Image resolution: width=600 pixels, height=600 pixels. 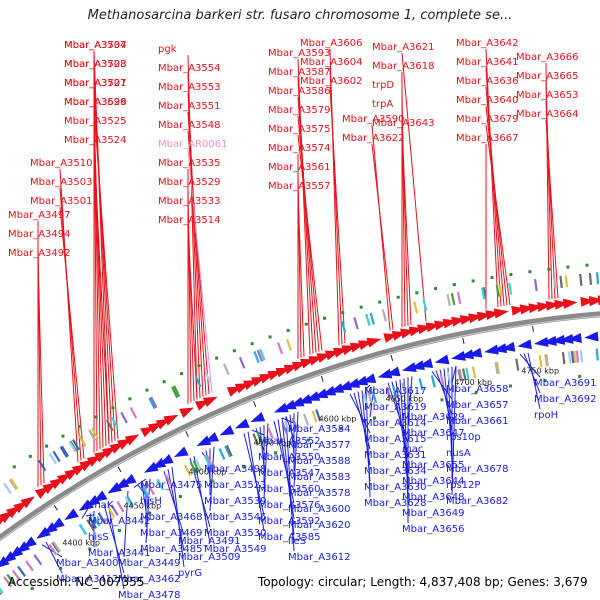 What do you see at coordinates (477, 405) in the screenshot?
I see `gene-label: Mbar_A3657` at bounding box center [477, 405].